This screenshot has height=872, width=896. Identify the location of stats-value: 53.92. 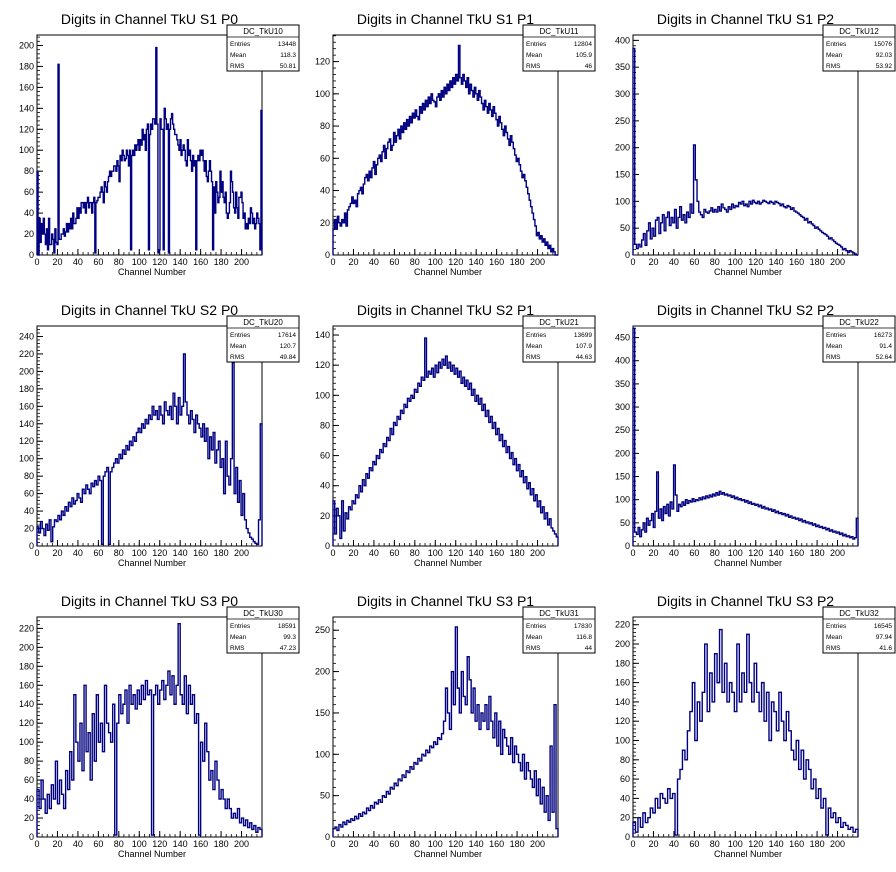
(884, 66).